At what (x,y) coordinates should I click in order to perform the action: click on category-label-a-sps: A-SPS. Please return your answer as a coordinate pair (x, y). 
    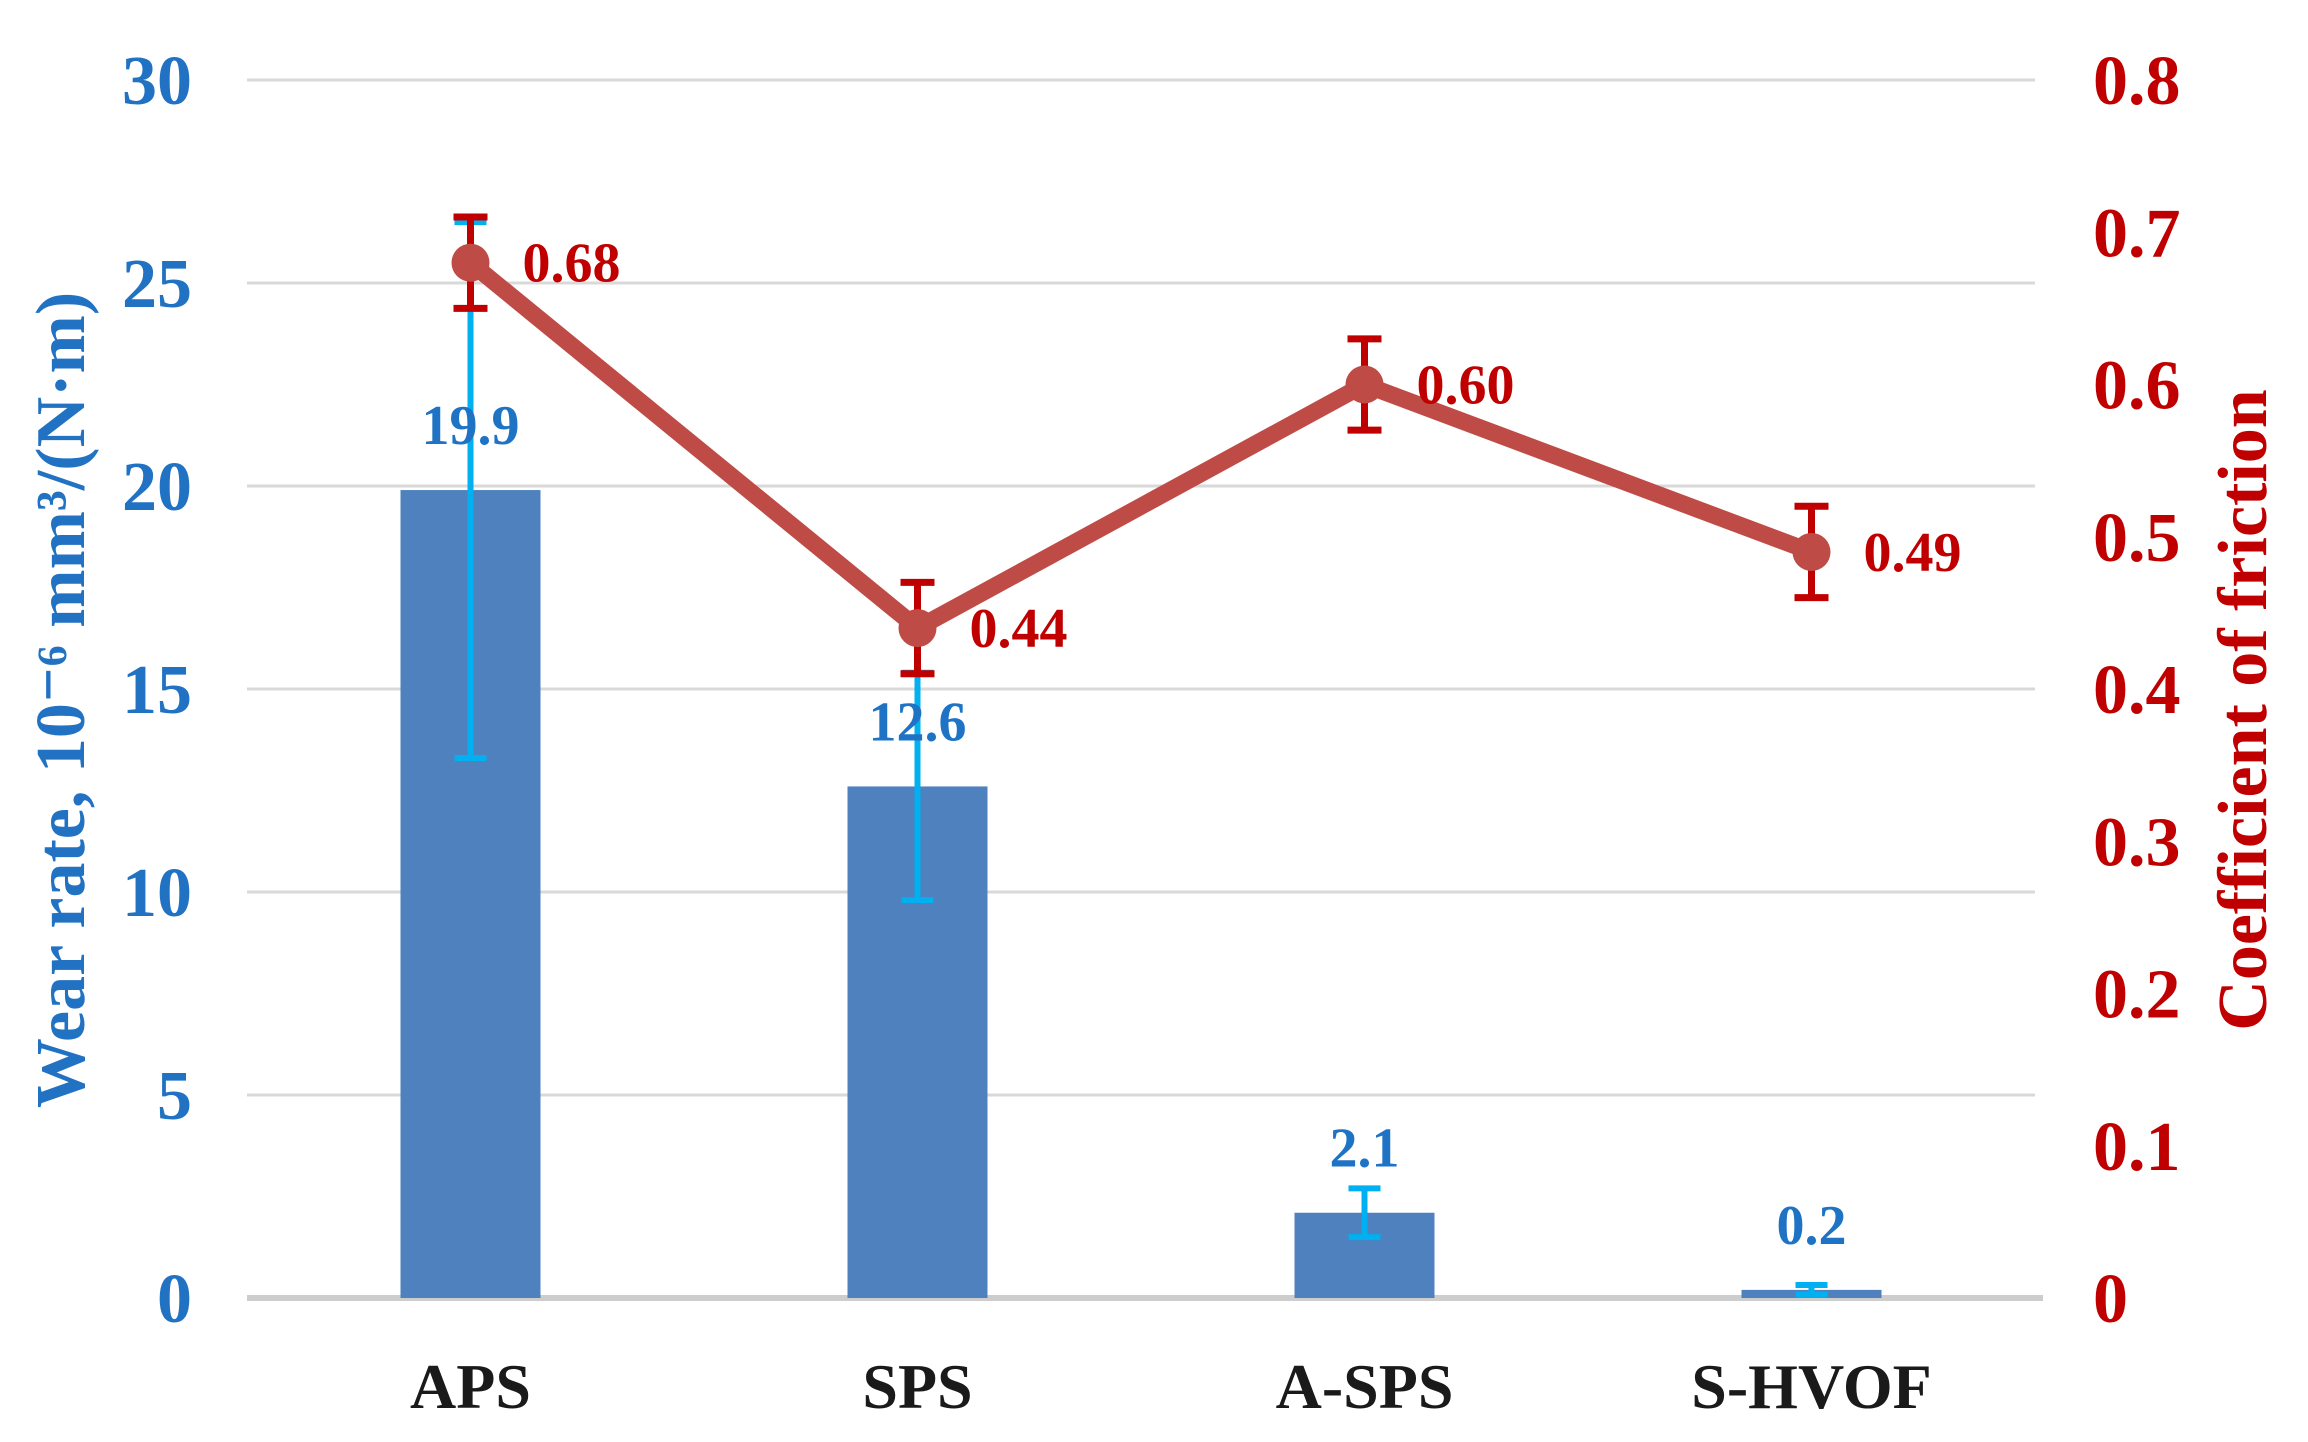
    Looking at the image, I should click on (1365, 1386).